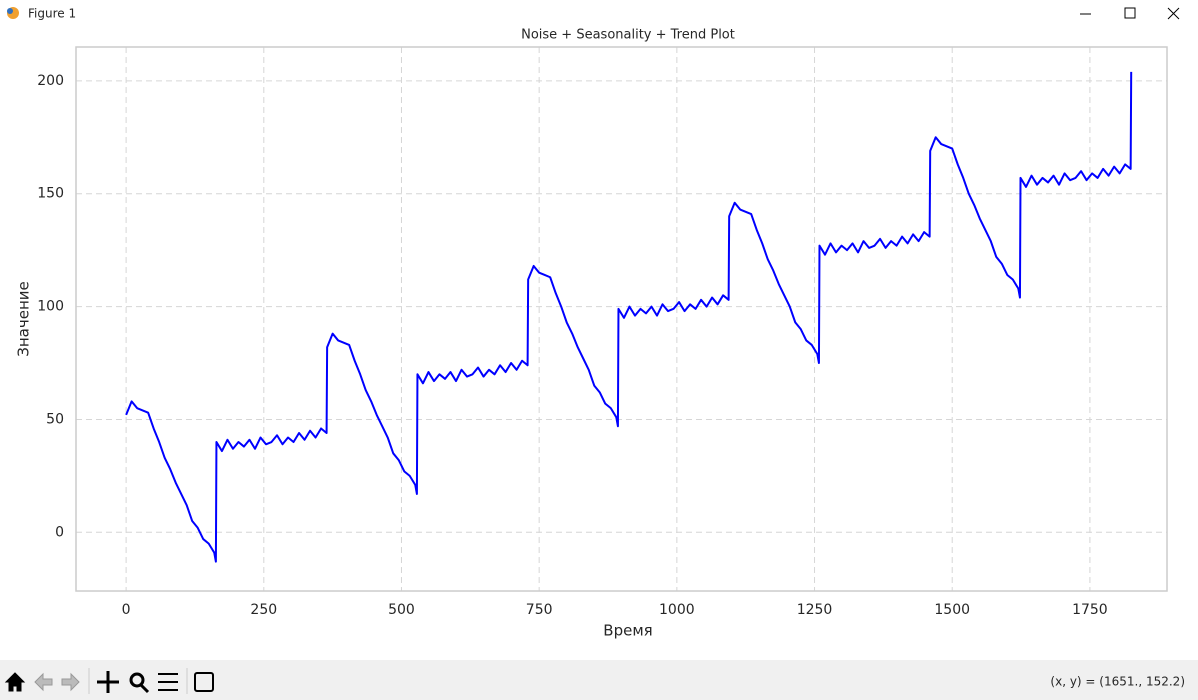  Describe the element at coordinates (263, 610) in the screenshot. I see `x-tick-label: 250` at that location.